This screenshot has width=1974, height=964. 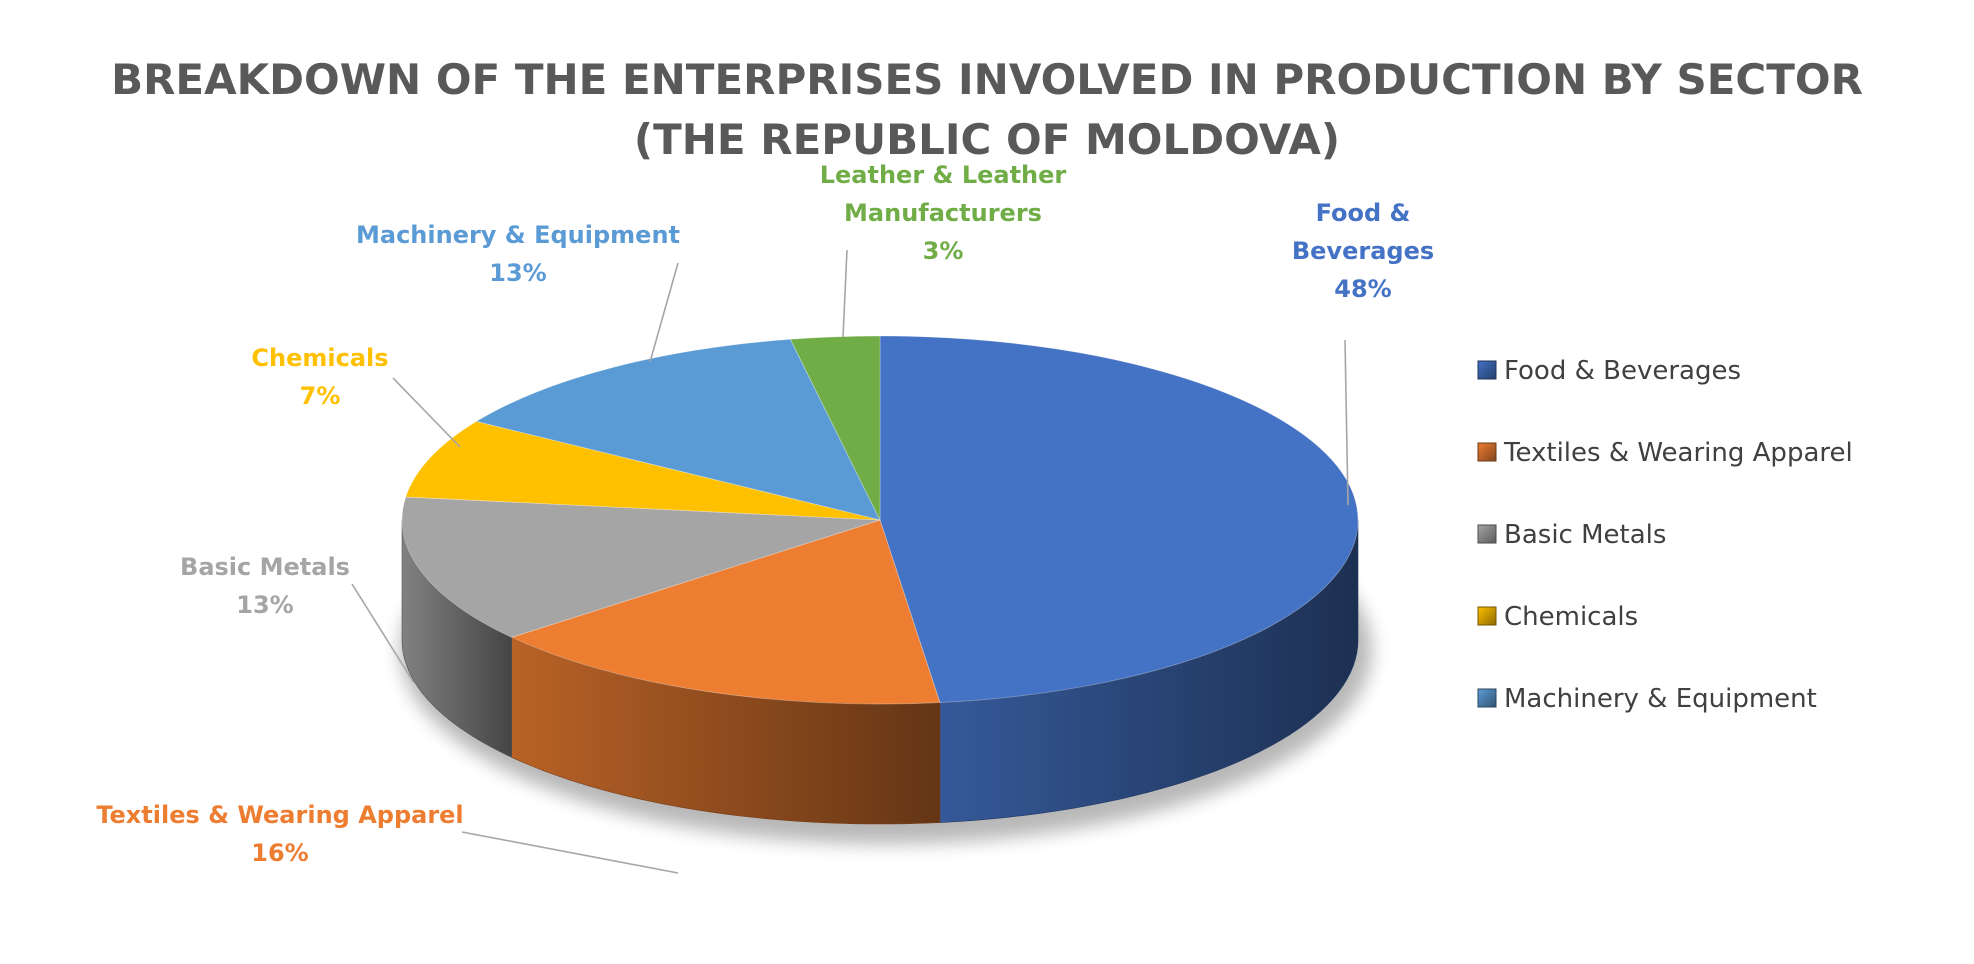 What do you see at coordinates (835, 428) in the screenshot?
I see `slice-leather-and-leather-manufacturers` at bounding box center [835, 428].